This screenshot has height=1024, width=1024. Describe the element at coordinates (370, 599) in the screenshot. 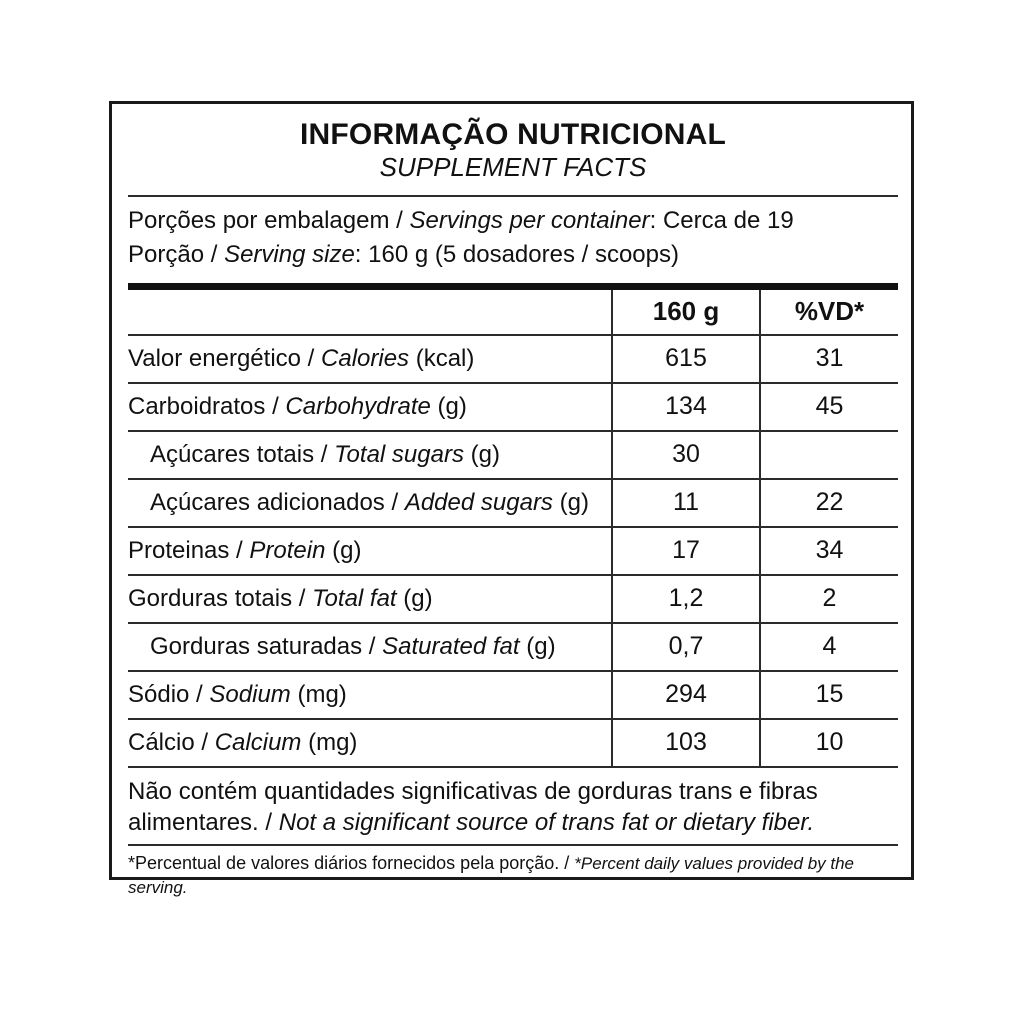

I see `nutrient-name-cell: Gorduras totais / Total fat (g)` at that location.